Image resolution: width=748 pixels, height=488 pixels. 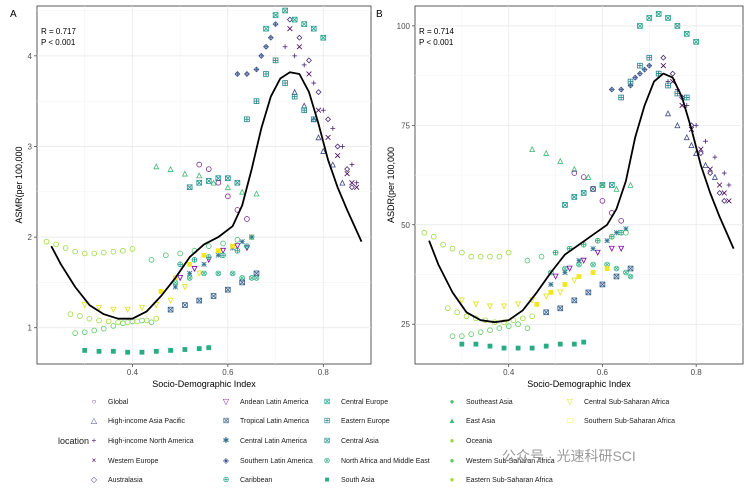 What do you see at coordinates (206, 180) in the screenshot?
I see `panel-a-series-east-asia` at bounding box center [206, 180].